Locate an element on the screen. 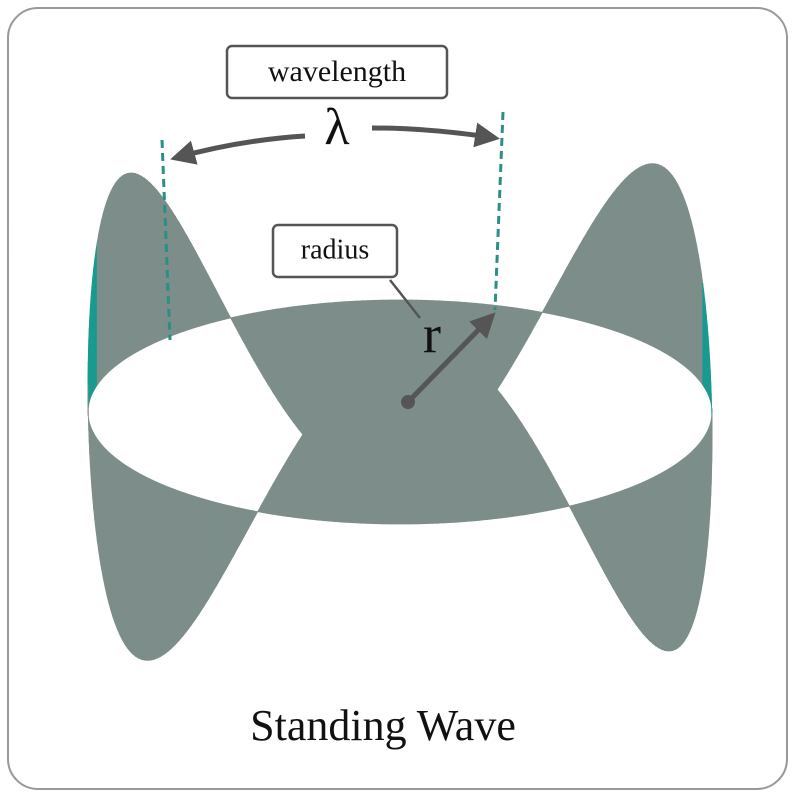 This screenshot has height=797, width=795. leader-line is located at coordinates (405, 299).